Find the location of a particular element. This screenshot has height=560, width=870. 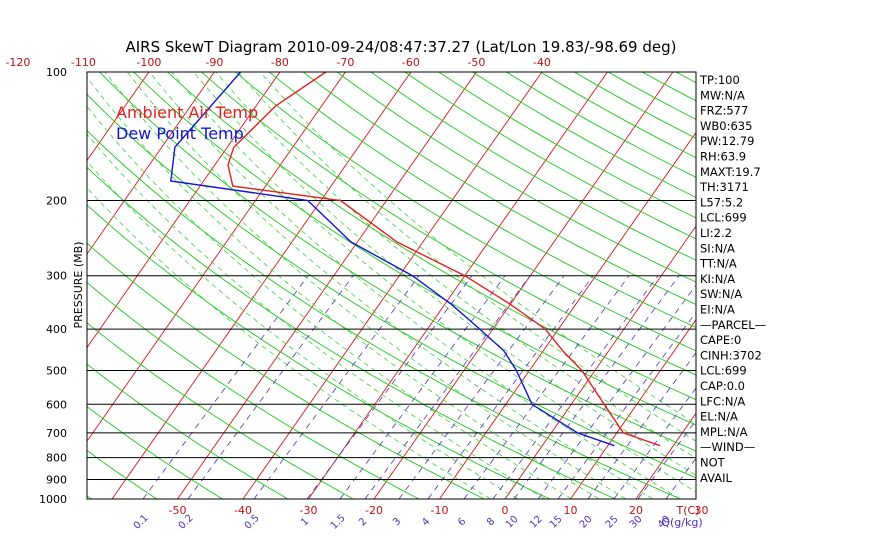

pressure-tick-label: 500 is located at coordinates (56, 370).